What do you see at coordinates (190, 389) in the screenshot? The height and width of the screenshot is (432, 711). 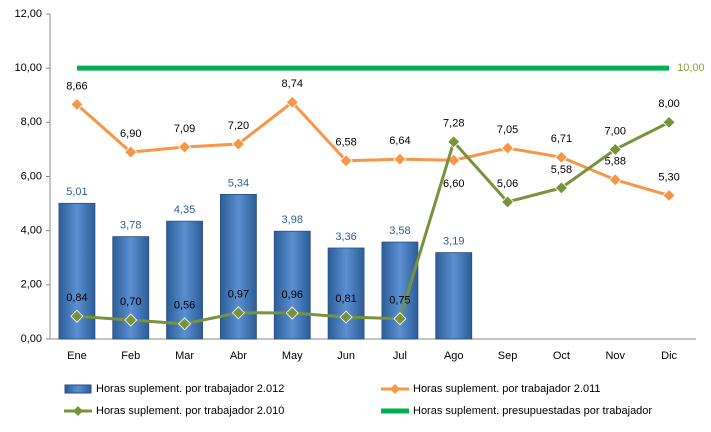 I see `legend-label: Horas suplement. por trabajador 2.012` at bounding box center [190, 389].